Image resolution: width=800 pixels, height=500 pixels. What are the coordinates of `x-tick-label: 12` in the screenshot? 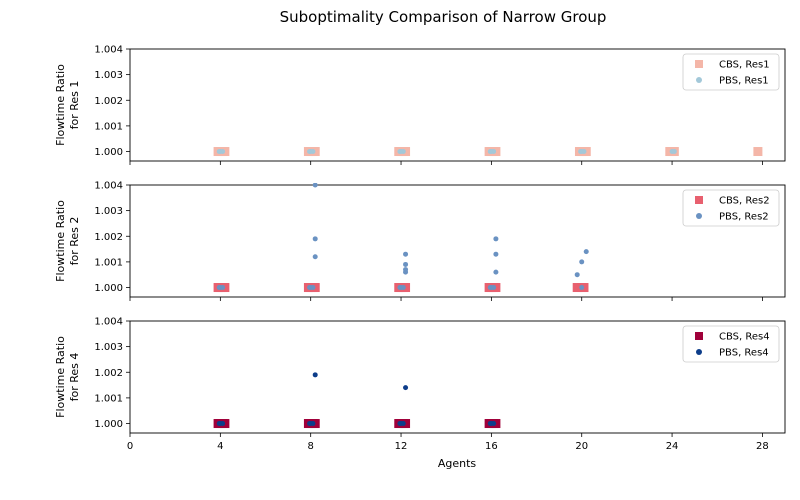 It's located at (401, 446).